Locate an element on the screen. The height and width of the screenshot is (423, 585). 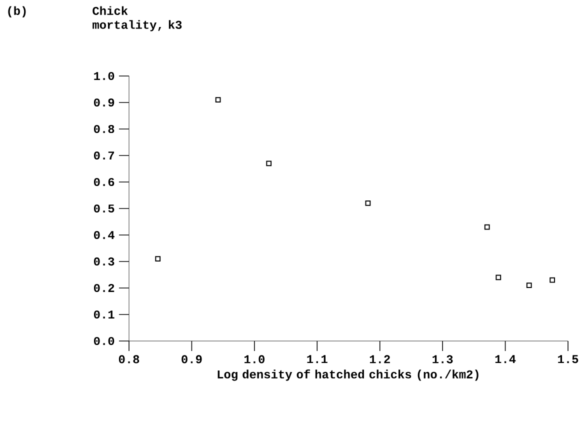
x-tick-label: 1.4 is located at coordinates (505, 359).